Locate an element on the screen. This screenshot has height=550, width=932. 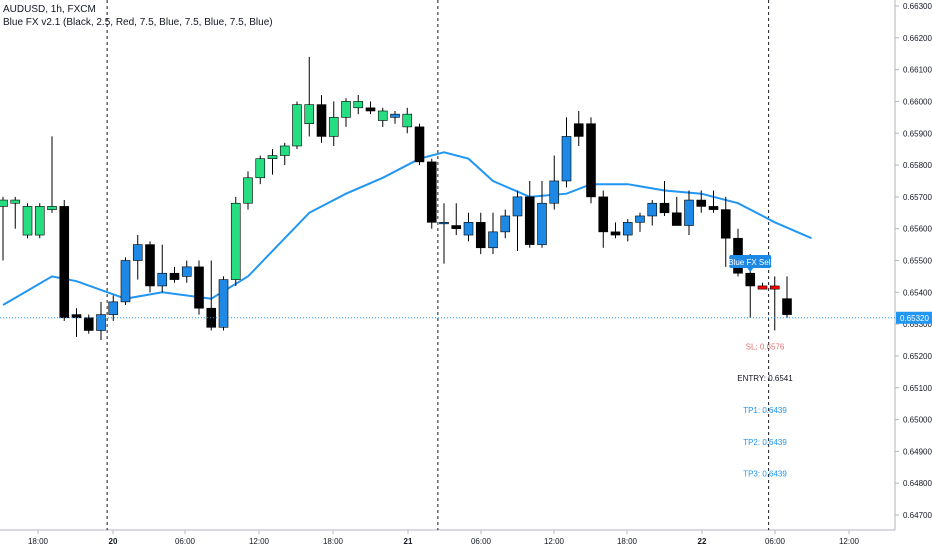
signal-pointer is located at coordinates (750, 270).